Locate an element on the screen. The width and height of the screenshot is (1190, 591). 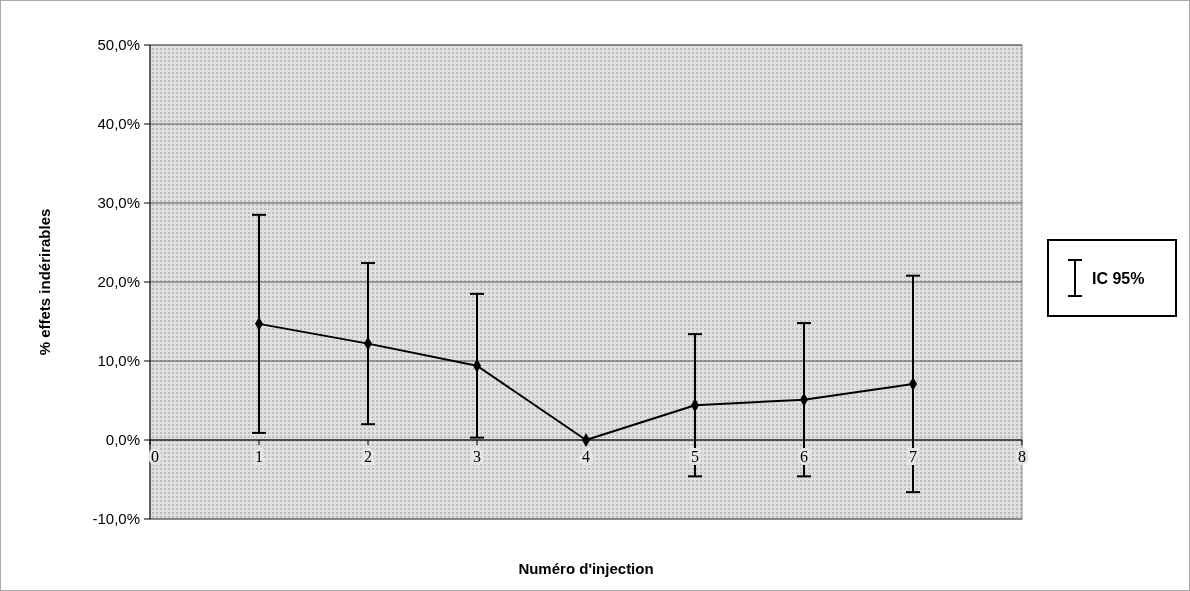
y-tick-label: 40,0% is located at coordinates (118, 124).